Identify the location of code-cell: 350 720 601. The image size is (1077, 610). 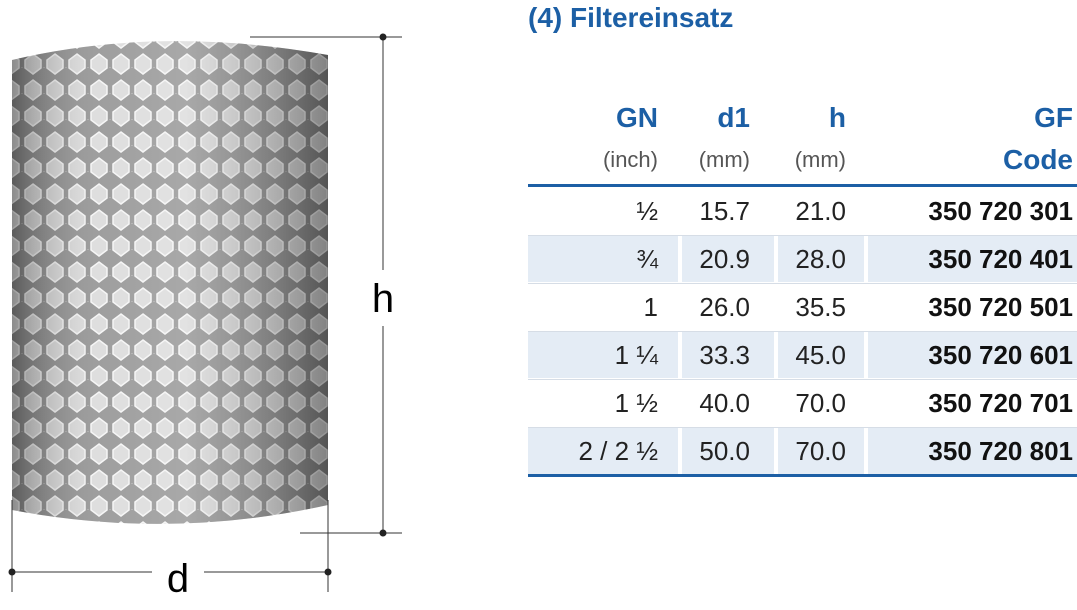
(1000, 355).